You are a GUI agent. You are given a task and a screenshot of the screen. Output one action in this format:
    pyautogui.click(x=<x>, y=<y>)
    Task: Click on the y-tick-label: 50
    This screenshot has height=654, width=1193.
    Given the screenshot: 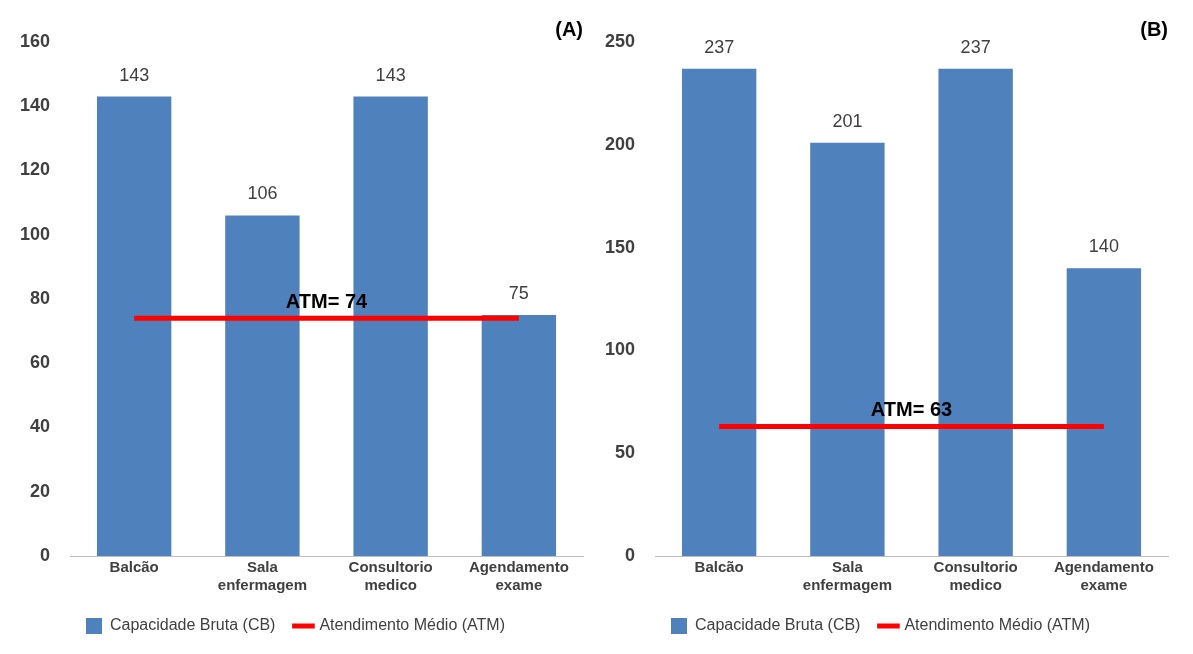 What is the action you would take?
    pyautogui.click(x=625, y=452)
    